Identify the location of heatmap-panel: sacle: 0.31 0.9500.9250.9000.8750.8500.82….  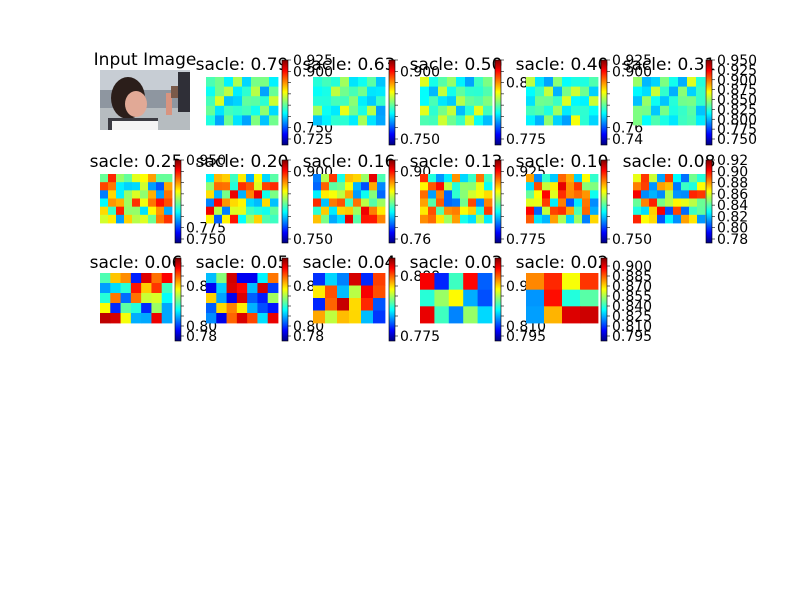
(690, 100).